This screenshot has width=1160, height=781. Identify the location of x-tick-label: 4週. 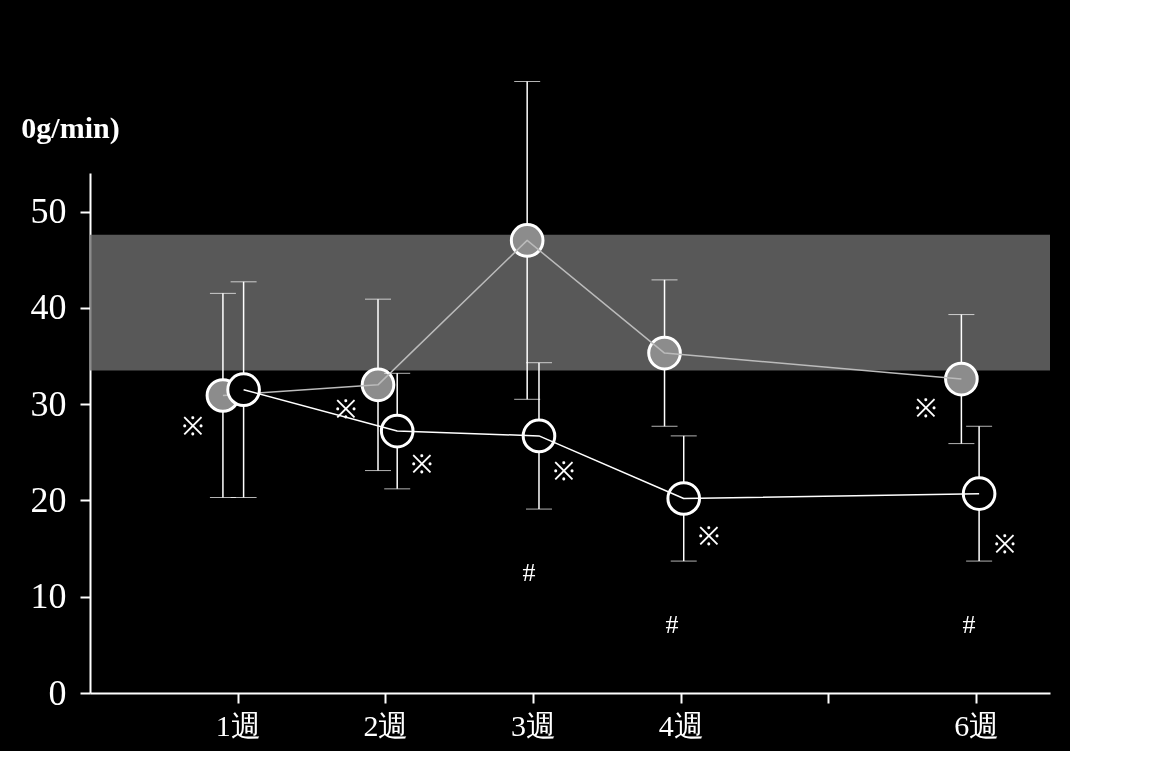
(681, 725).